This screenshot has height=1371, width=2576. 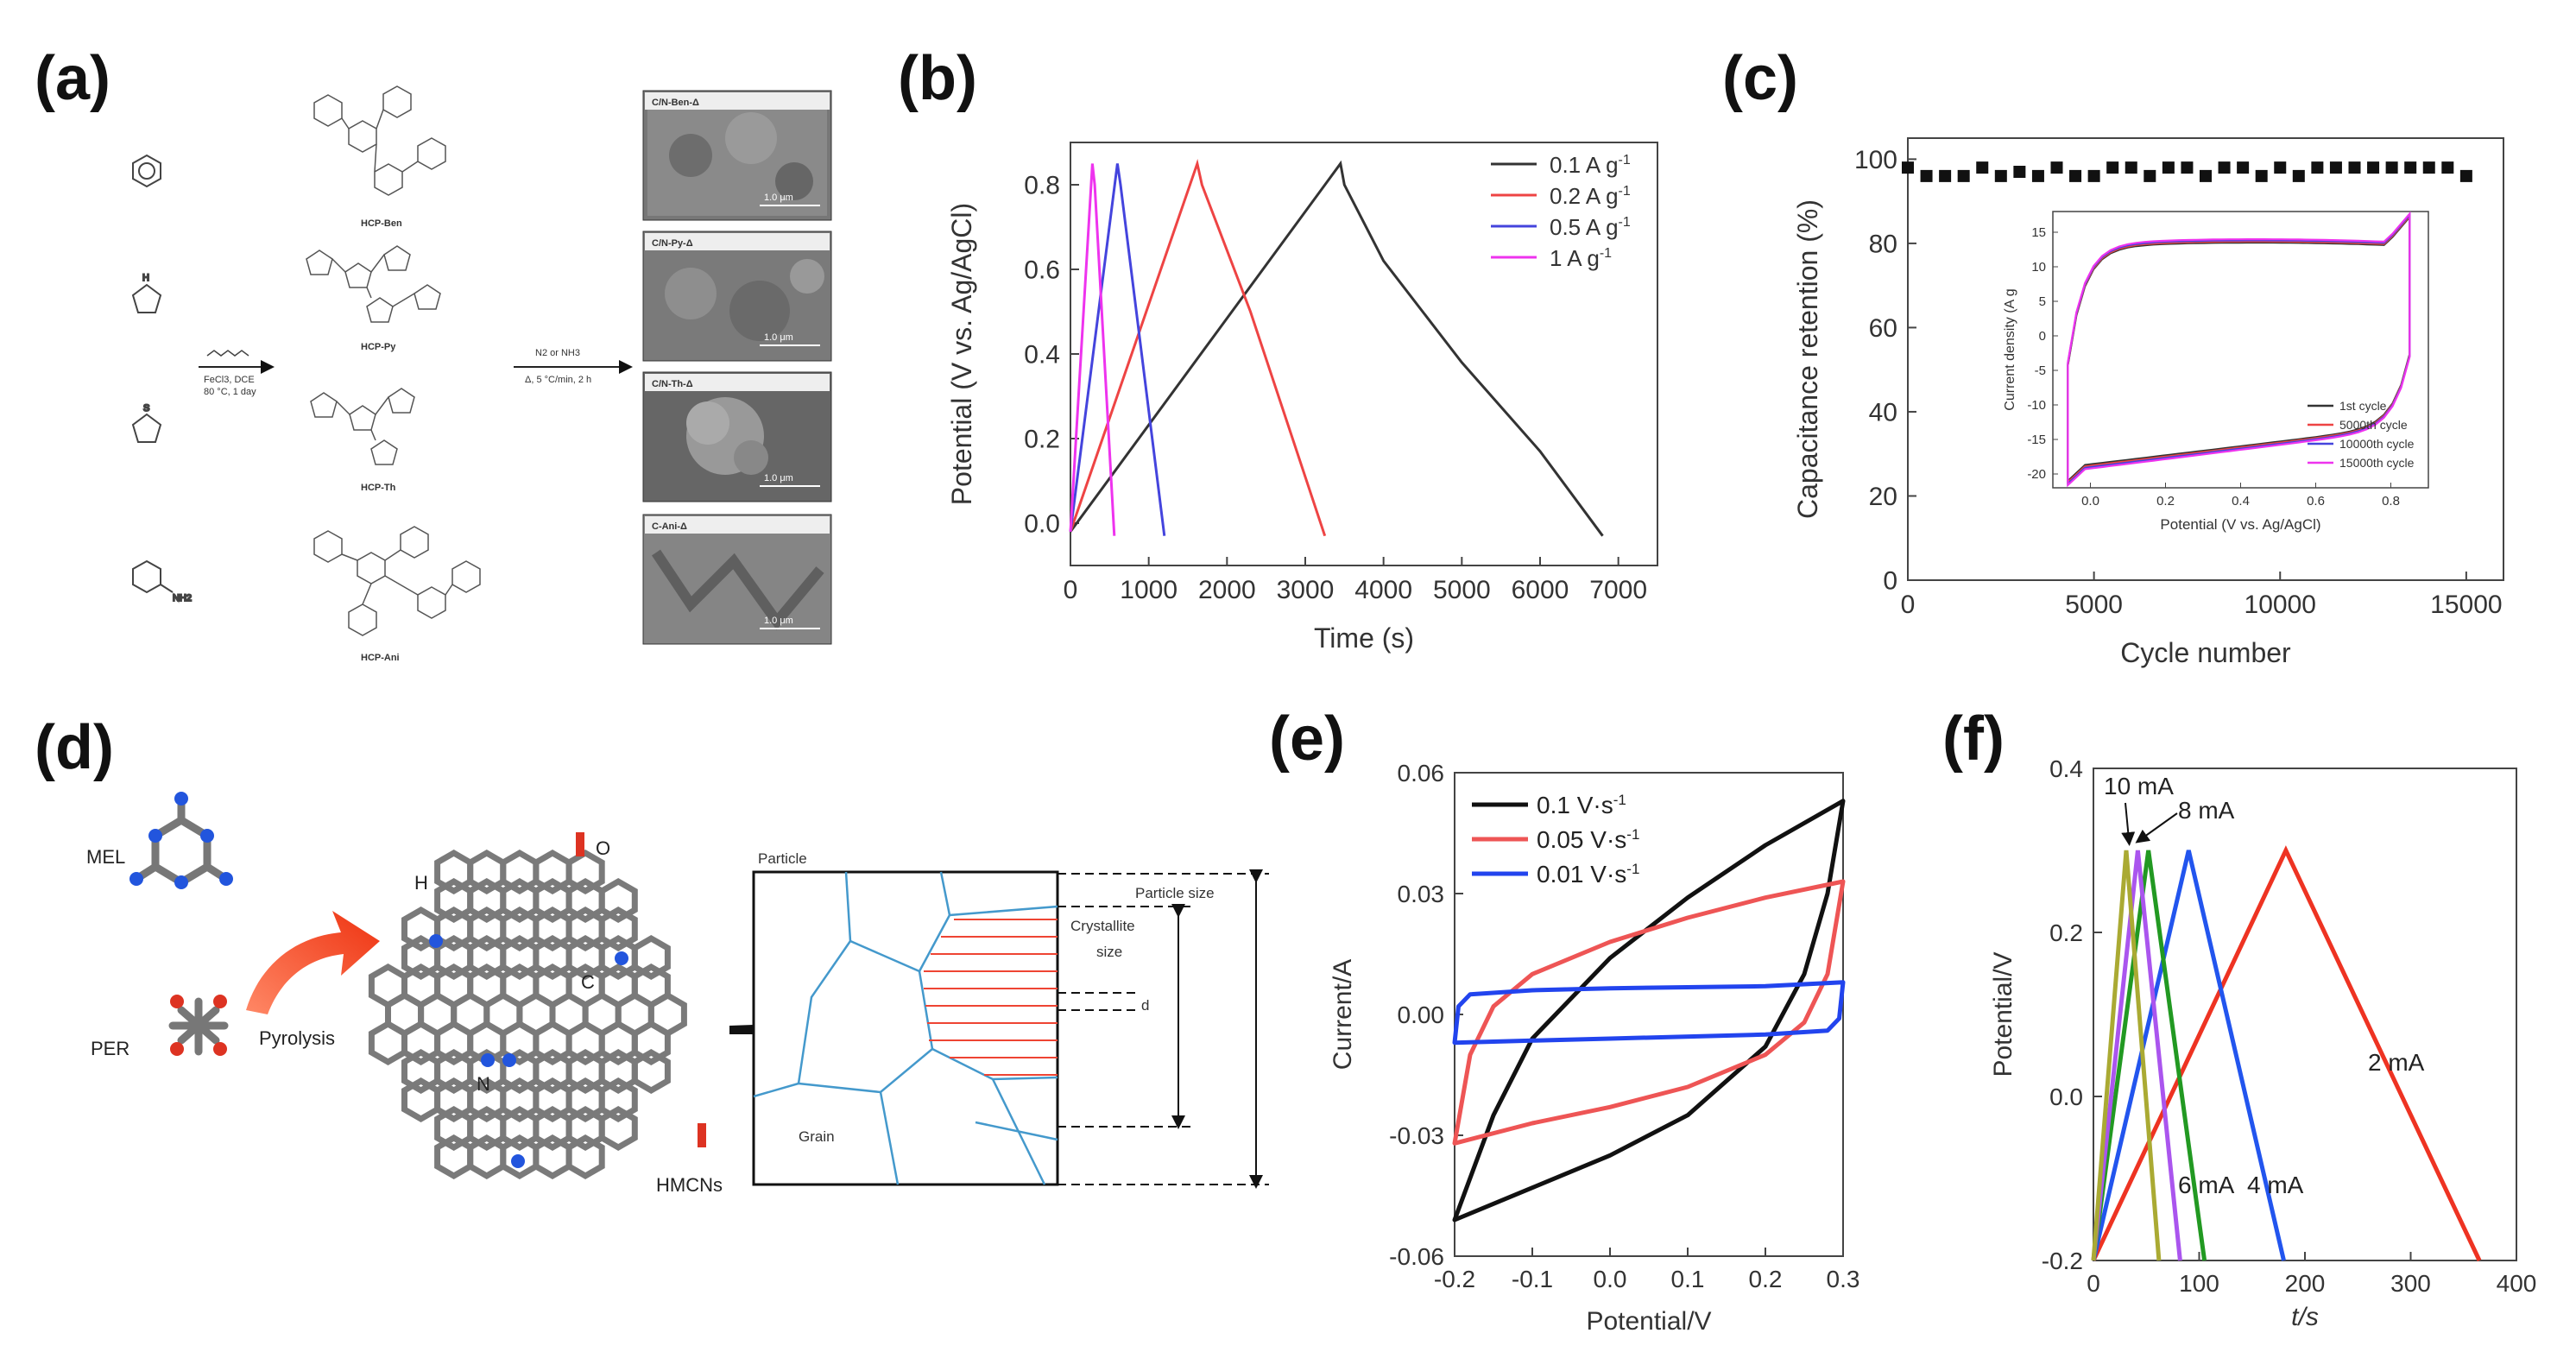 What do you see at coordinates (558, 380) in the screenshot?
I see `reaction2-conditions-2: Δ, 5 °C/min, 2 h` at bounding box center [558, 380].